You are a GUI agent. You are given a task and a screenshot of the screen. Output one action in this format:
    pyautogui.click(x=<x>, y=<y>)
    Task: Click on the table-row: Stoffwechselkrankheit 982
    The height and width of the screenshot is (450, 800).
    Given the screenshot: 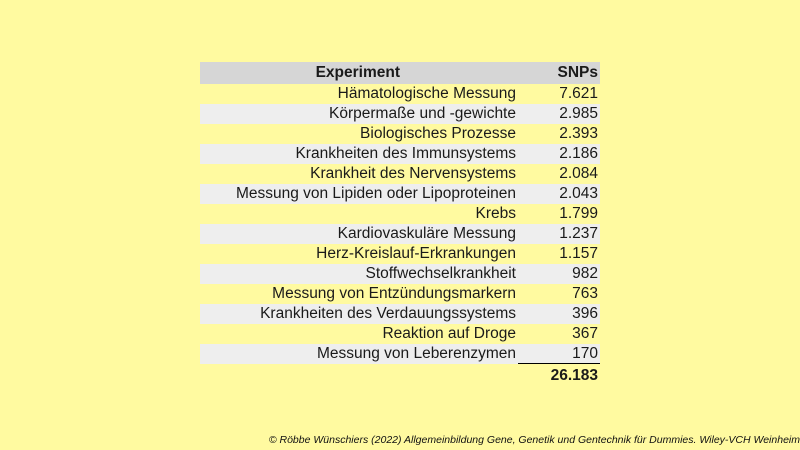 What is the action you would take?
    pyautogui.click(x=400, y=274)
    